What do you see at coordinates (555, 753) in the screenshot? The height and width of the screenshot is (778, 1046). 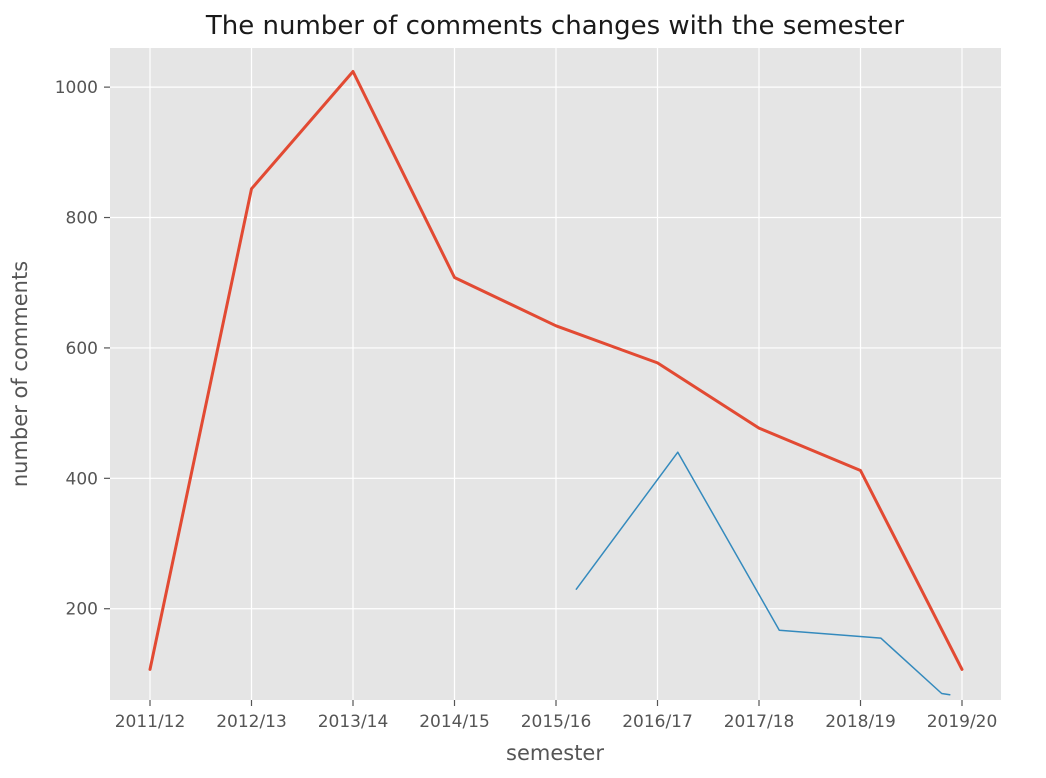 I see `x-axis-label: semester` at bounding box center [555, 753].